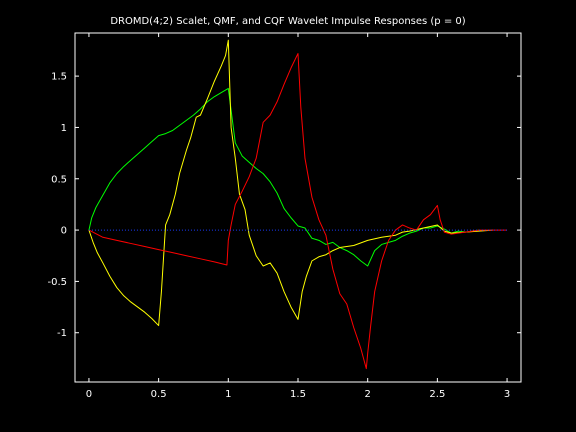 The height and width of the screenshot is (432, 576). I want to click on x-tick-label: 1.5, so click(298, 394).